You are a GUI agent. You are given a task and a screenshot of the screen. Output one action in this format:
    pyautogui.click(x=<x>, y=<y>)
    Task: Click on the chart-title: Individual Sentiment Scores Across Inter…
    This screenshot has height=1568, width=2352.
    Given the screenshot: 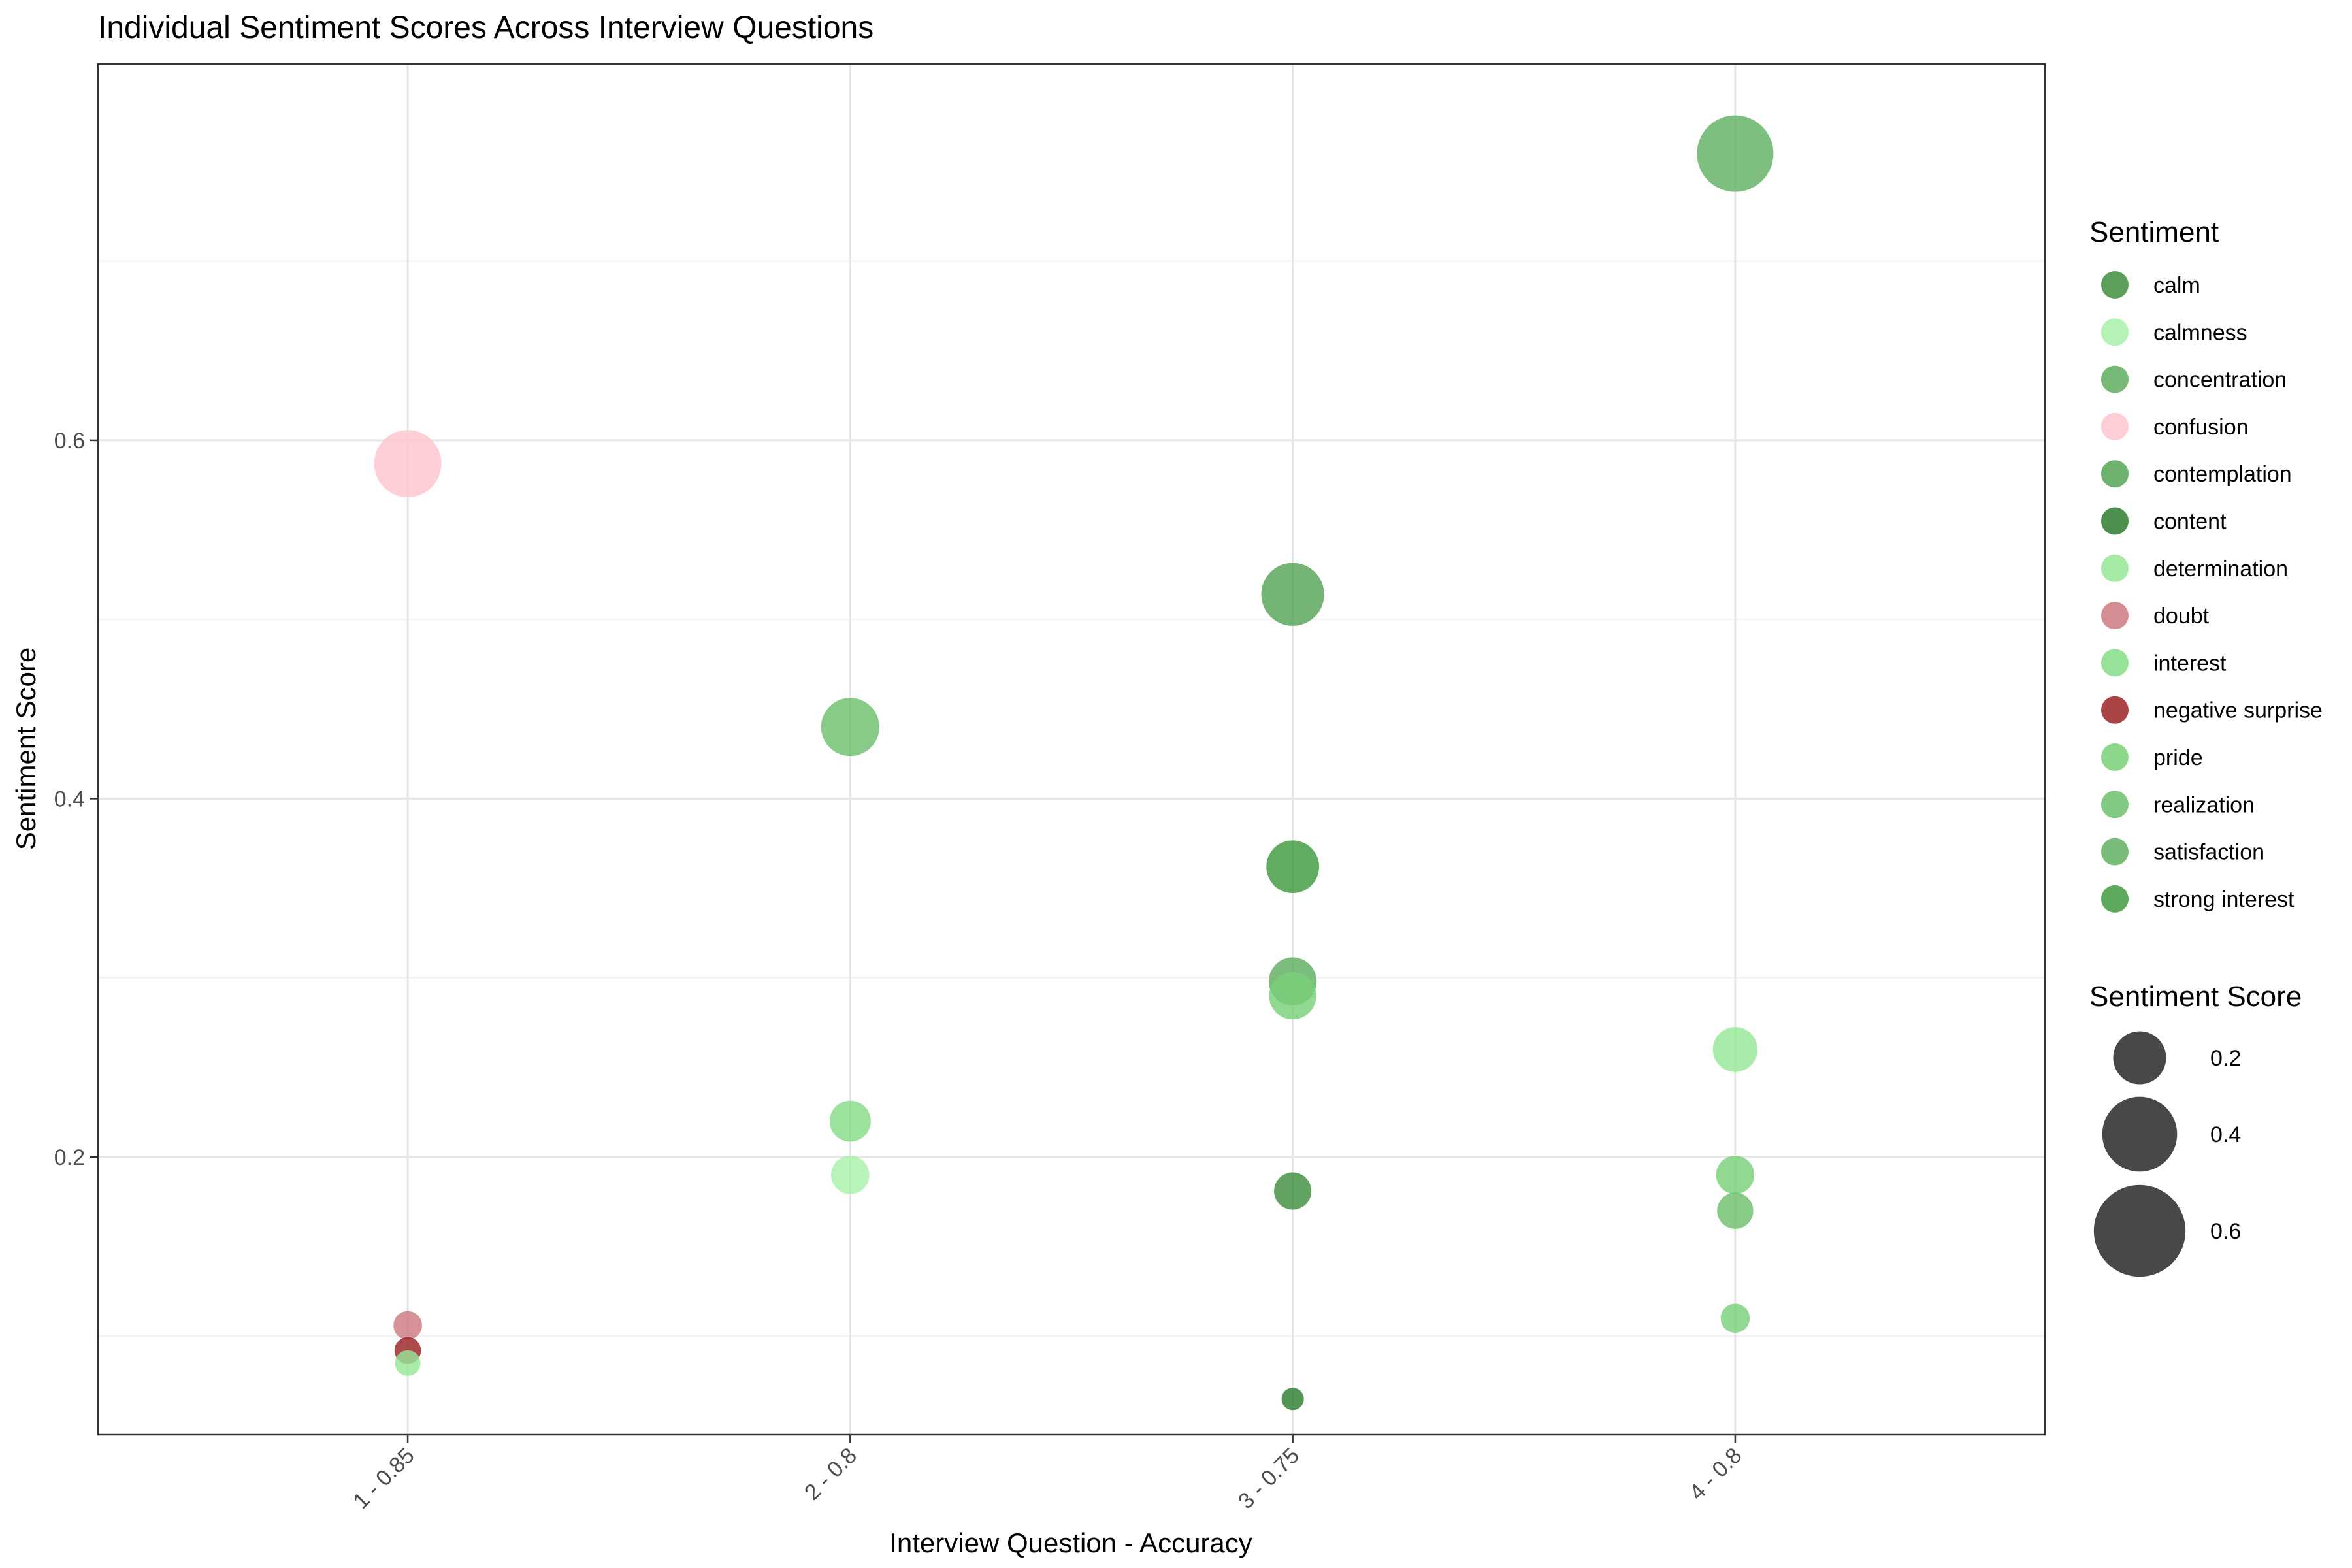 What is the action you would take?
    pyautogui.click(x=486, y=27)
    